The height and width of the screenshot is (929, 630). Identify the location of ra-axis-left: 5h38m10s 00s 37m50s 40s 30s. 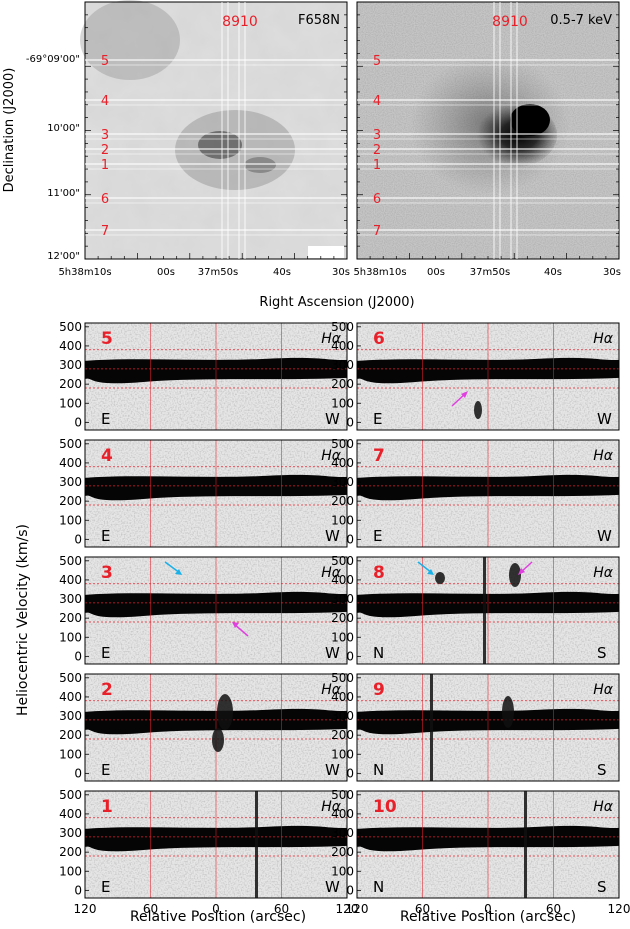
(204, 272).